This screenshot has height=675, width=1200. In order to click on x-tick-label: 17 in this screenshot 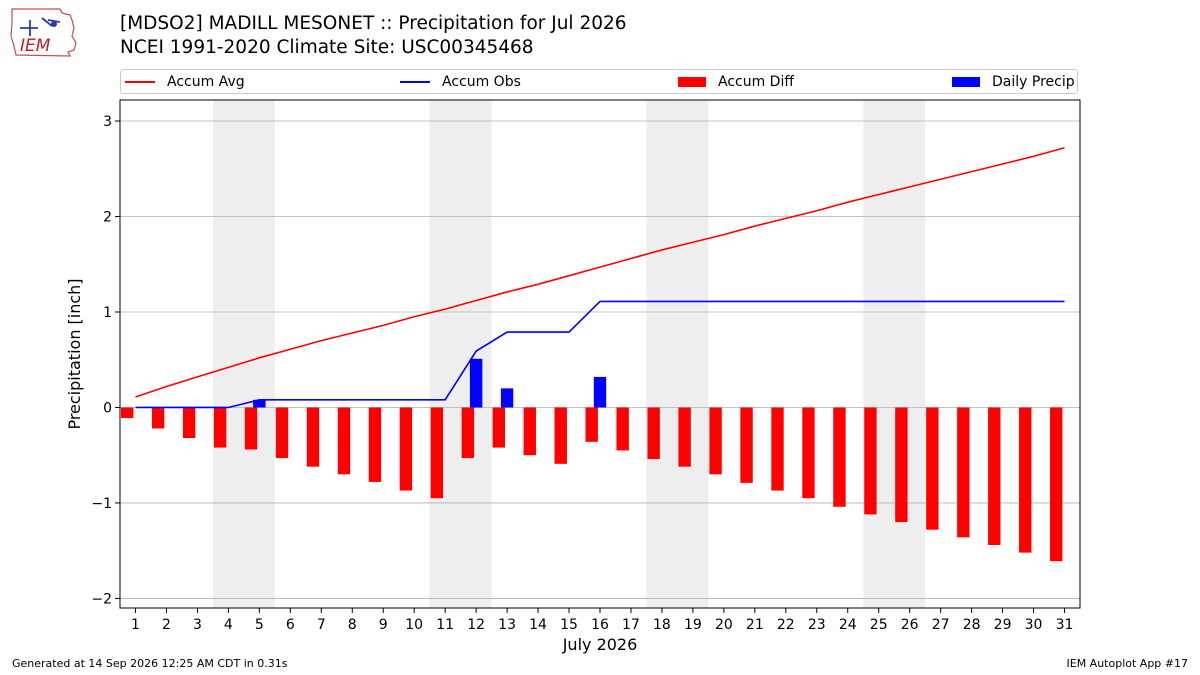, I will do `click(631, 625)`.